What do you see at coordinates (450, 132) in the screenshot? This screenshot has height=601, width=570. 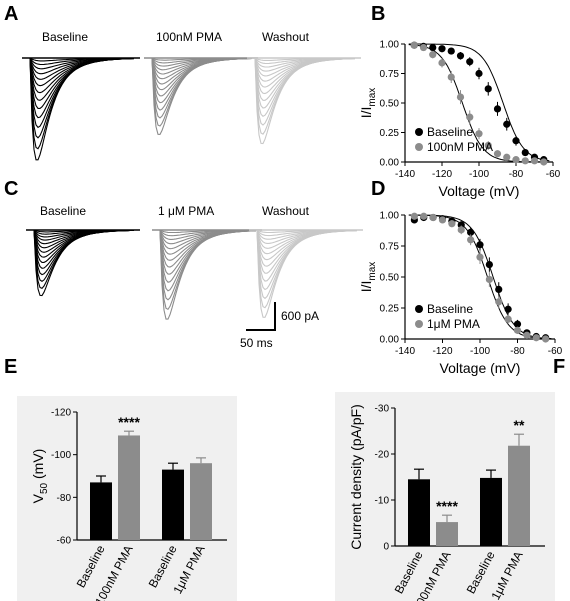 I see `legend-label: Baseline` at bounding box center [450, 132].